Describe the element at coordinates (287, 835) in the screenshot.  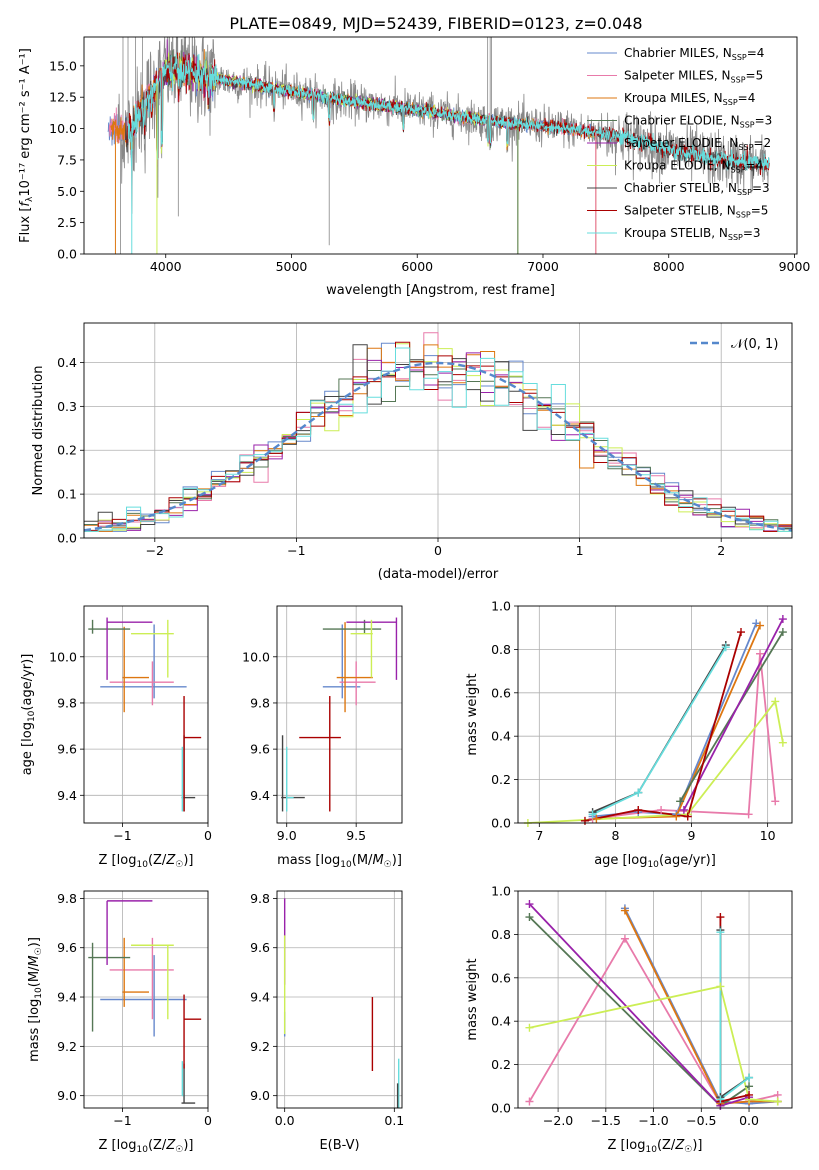
I see `x-tick-label: 9.0` at that location.